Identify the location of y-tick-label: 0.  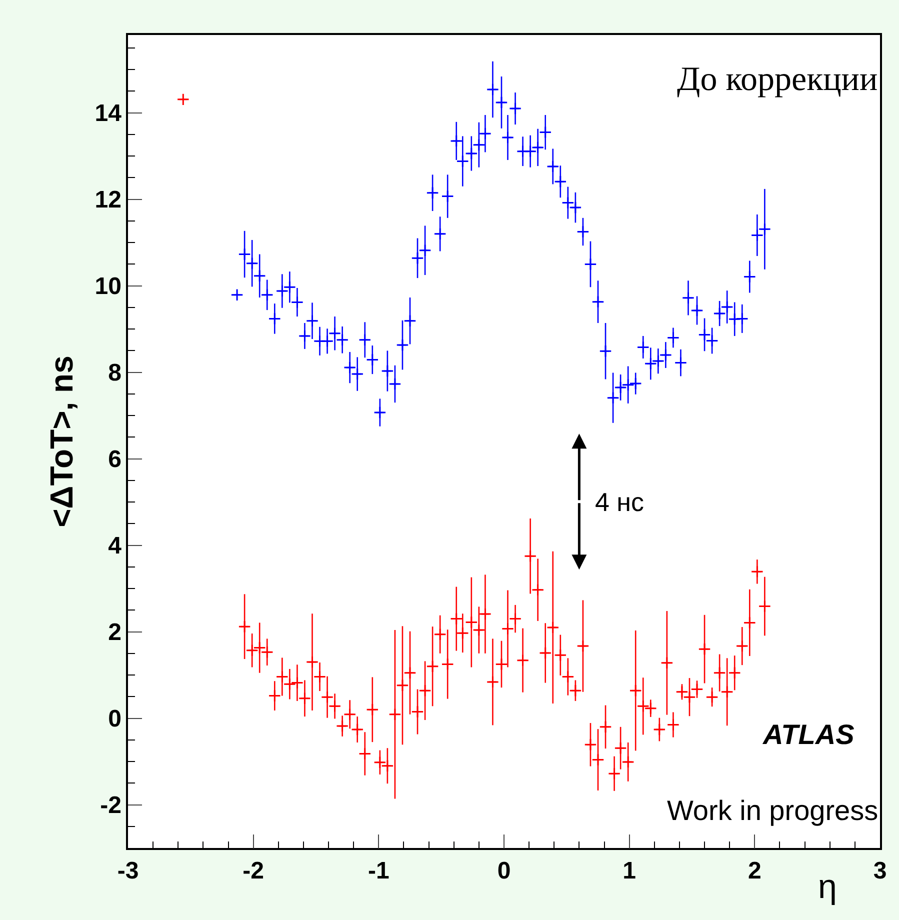
(115, 719).